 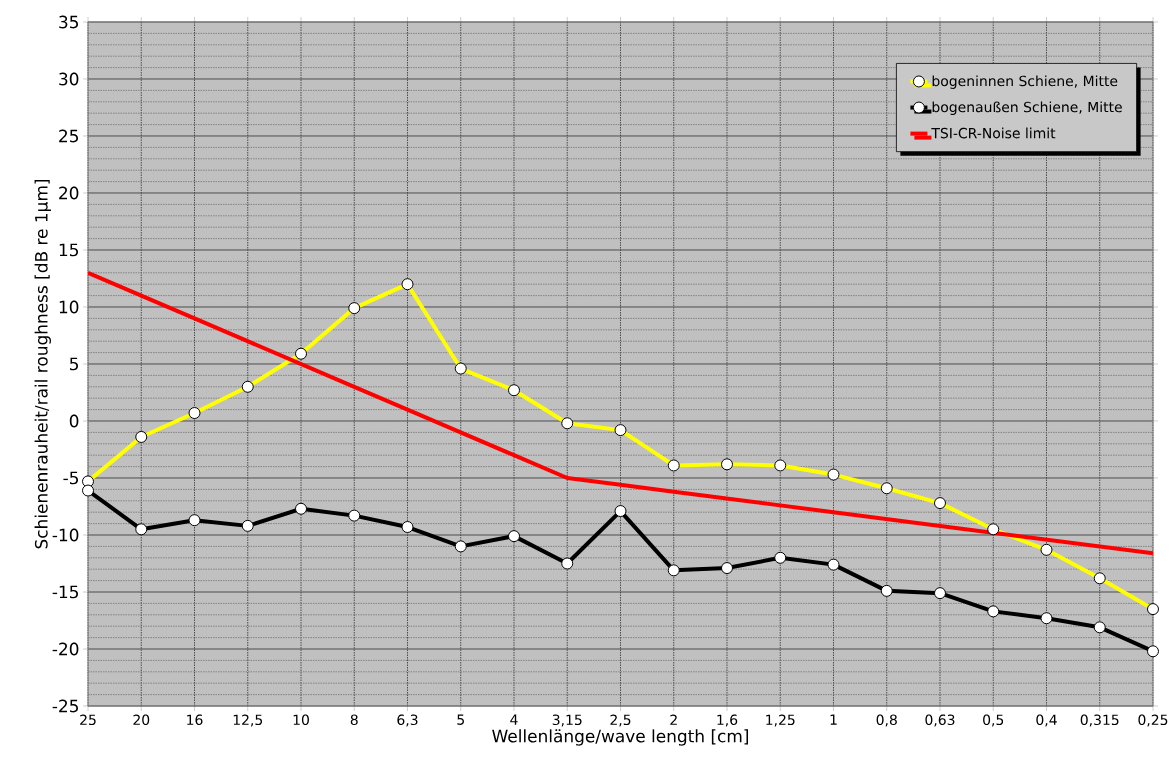 I want to click on x-tick-label: 4, so click(x=514, y=719).